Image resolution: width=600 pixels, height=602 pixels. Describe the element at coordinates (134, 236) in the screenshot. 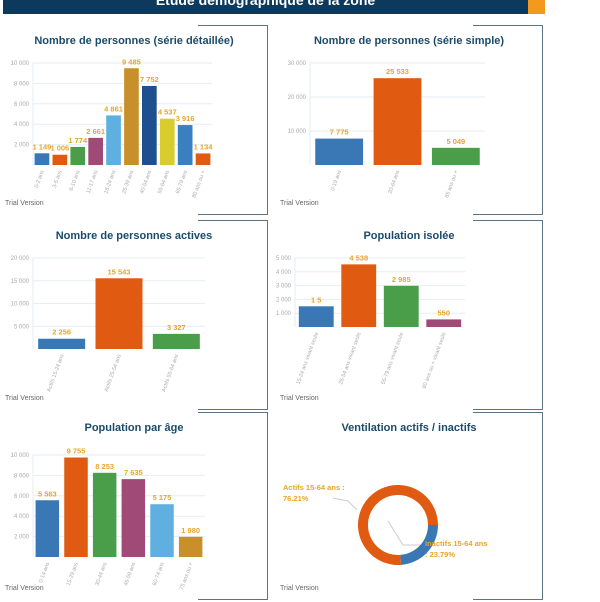

I see `chart-title: Nombre de personnes actives` at that location.